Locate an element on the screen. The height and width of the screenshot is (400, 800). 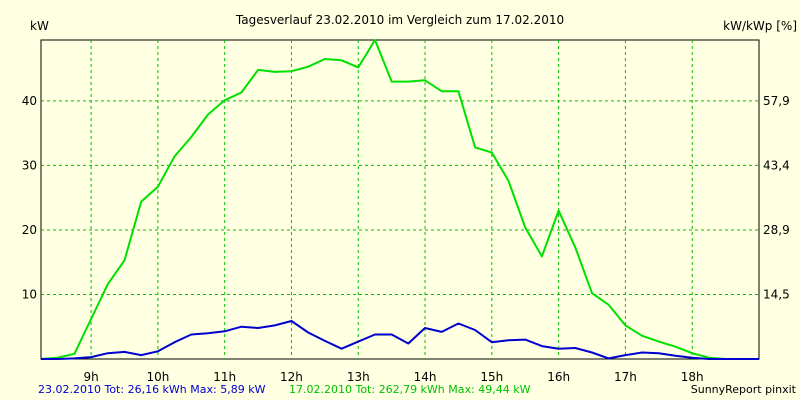
footer-green-text: 17.02.2010 Tot: 262,79 kWh Max: 49,44 kW is located at coordinates (410, 389).